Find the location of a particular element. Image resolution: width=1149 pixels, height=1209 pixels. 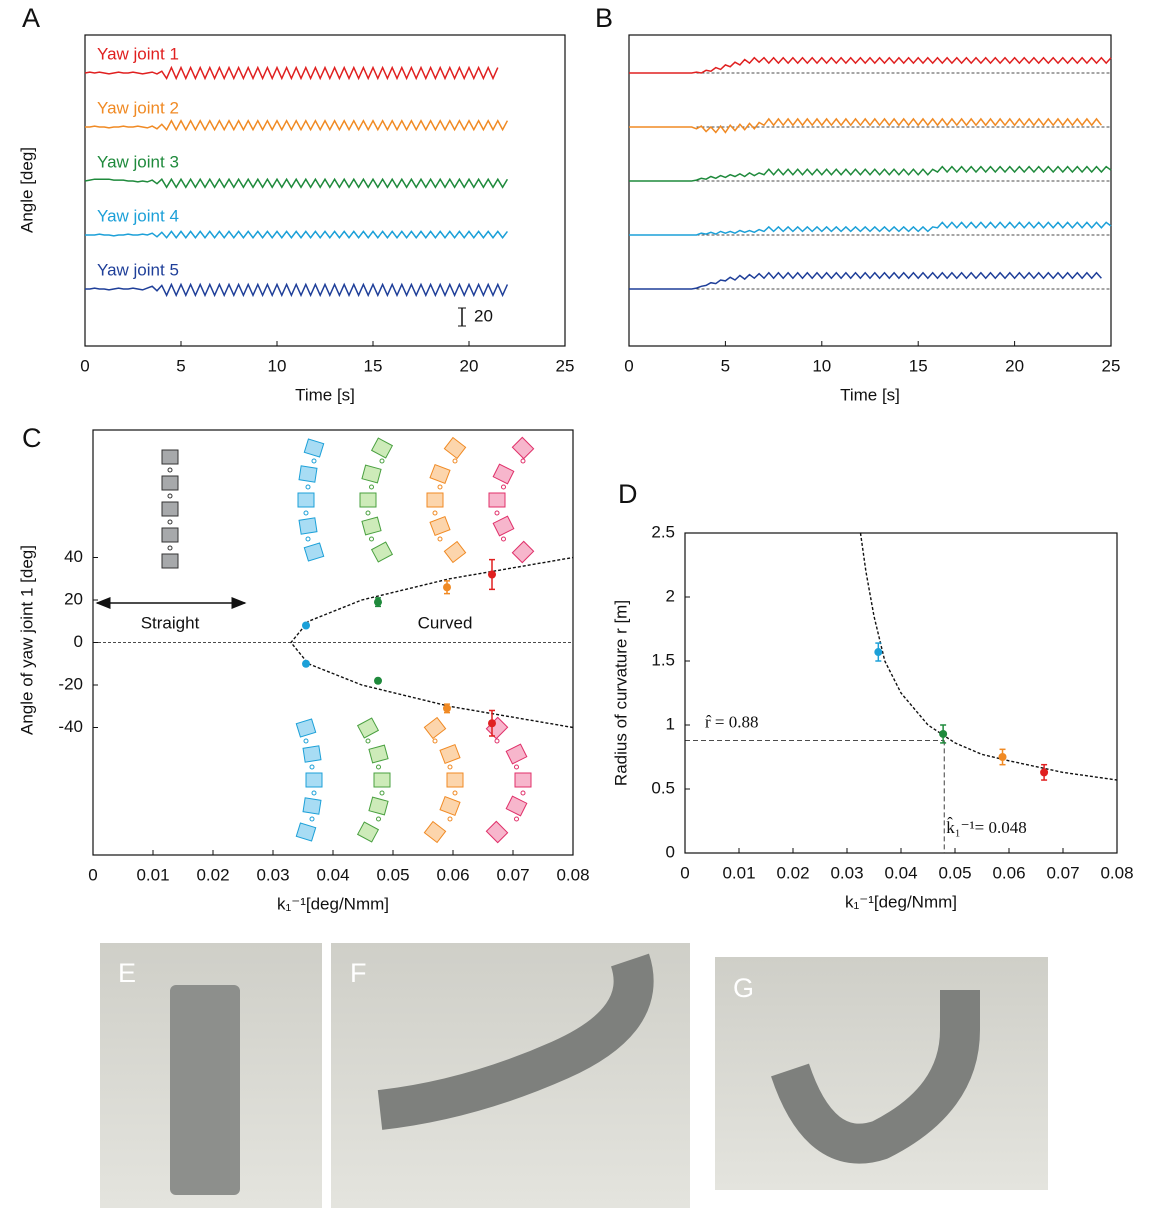

y-tick-label: 0.5 is located at coordinates (663, 787).